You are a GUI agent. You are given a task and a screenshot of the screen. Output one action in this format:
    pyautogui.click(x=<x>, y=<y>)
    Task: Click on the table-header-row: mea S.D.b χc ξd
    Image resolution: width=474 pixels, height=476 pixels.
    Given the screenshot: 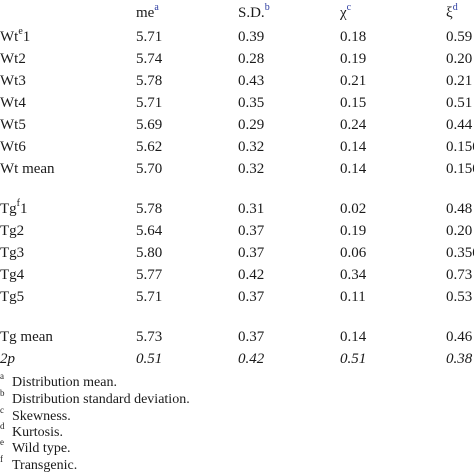 What is the action you would take?
    pyautogui.click(x=237, y=13)
    